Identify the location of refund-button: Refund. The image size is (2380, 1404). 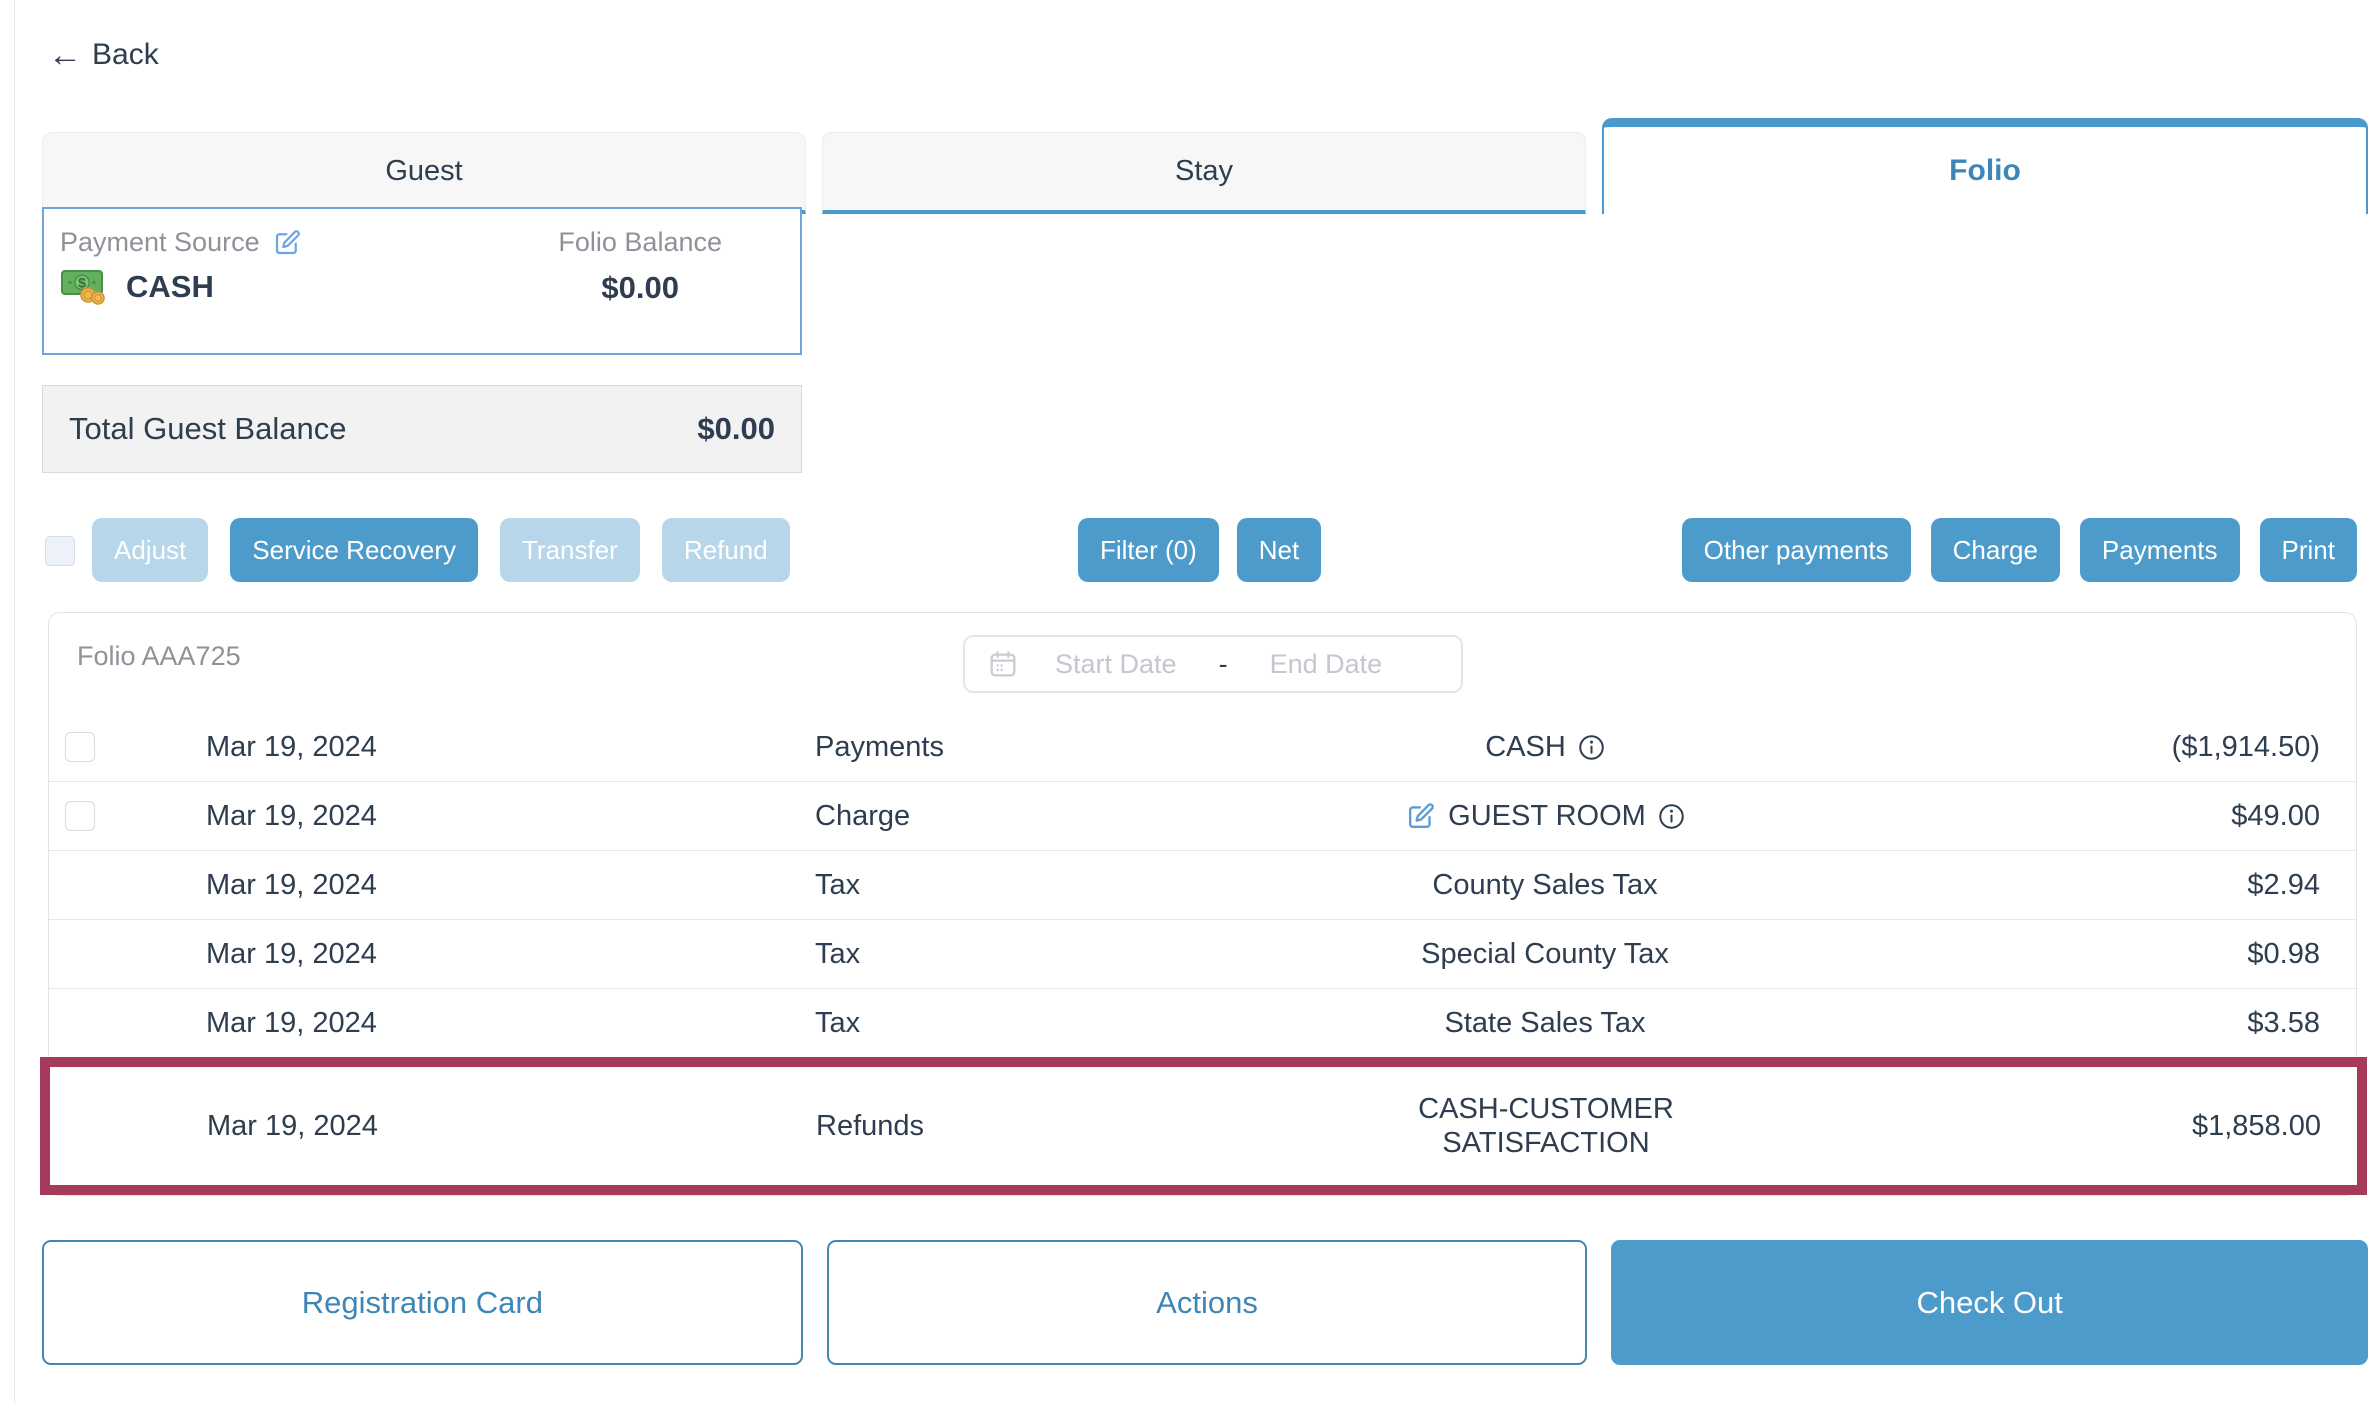
(725, 550).